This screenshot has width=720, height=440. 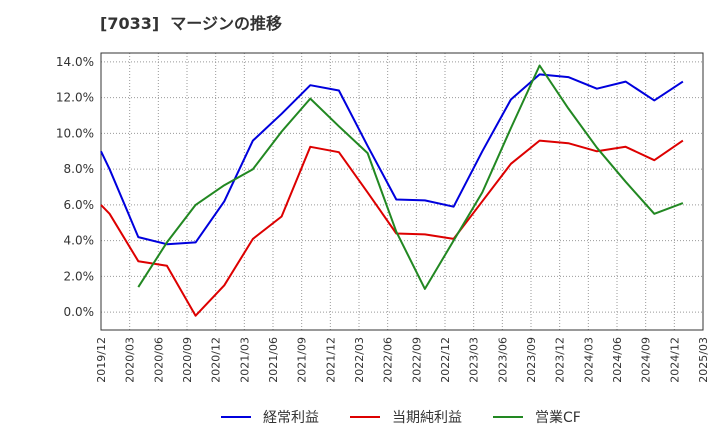 What do you see at coordinates (191, 23) in the screenshot?
I see `chart-title: [7033] マージンの推移` at bounding box center [191, 23].